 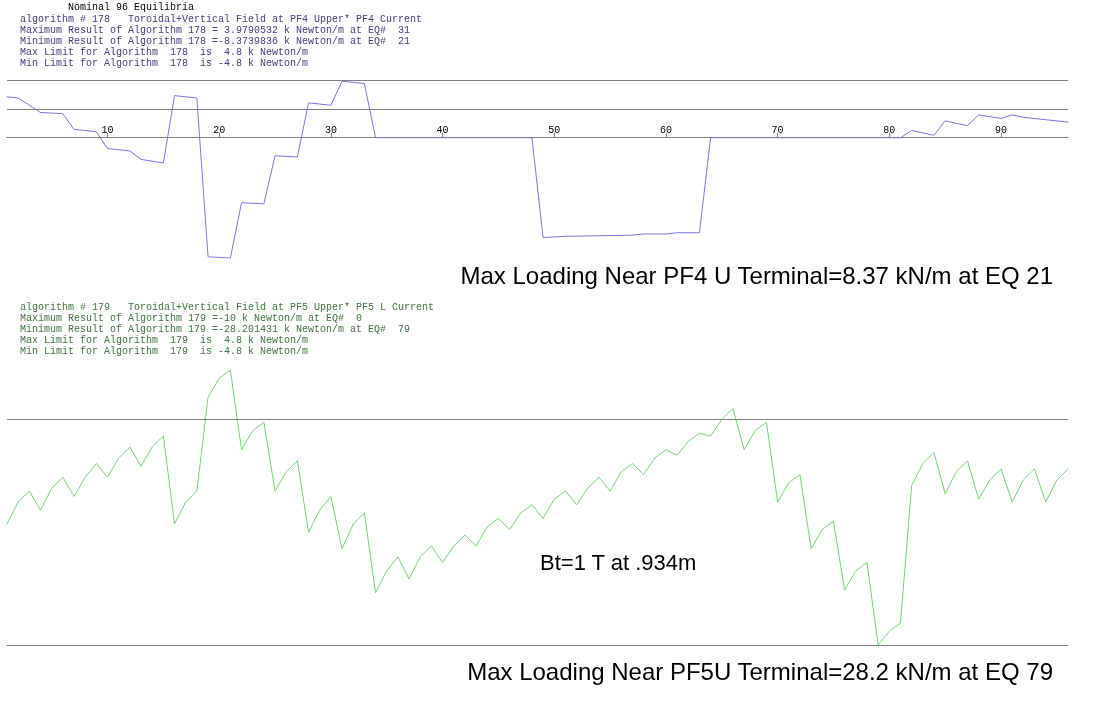 I want to click on text: Maximum Result of Algorithm 179 =-10 k Newton/m at EQ# 0, so click(x=191, y=318).